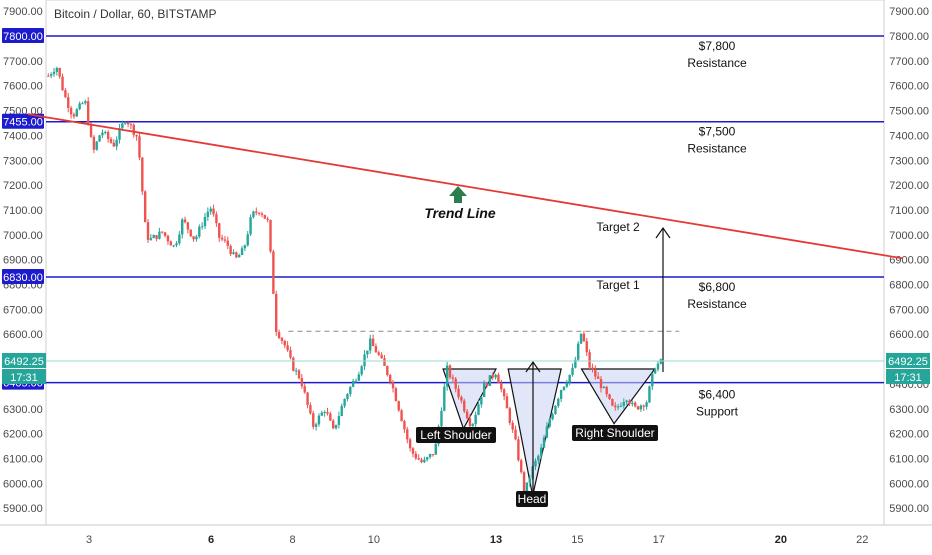  Describe the element at coordinates (909, 211) in the screenshot. I see `y-tick-label-right: 7100.00` at that location.